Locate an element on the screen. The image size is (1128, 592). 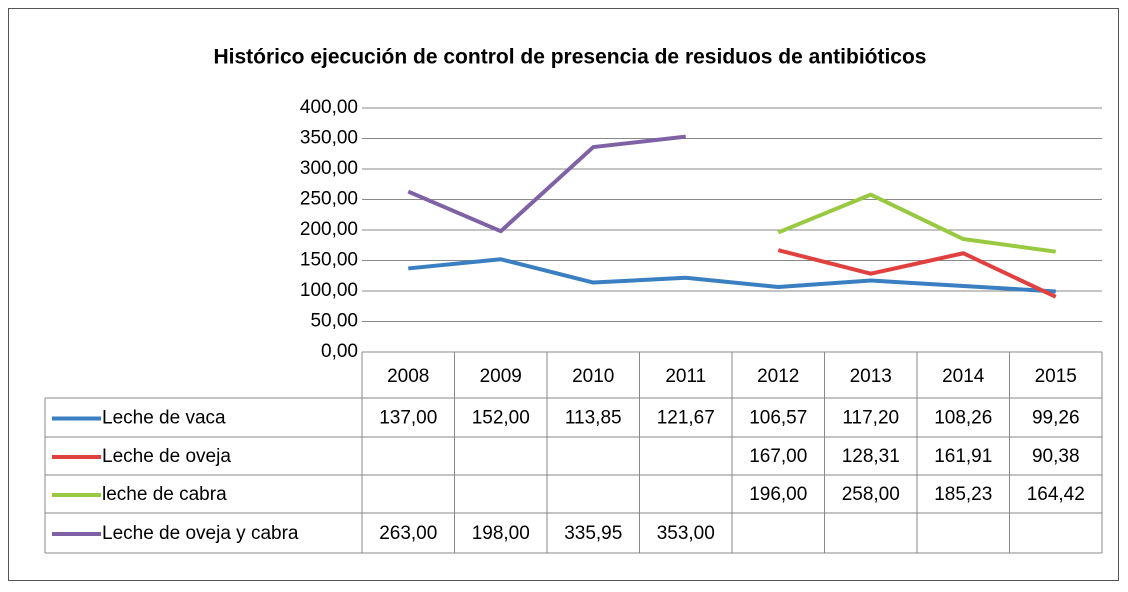
legend-label: Leche de oveja y cabra is located at coordinates (200, 533).